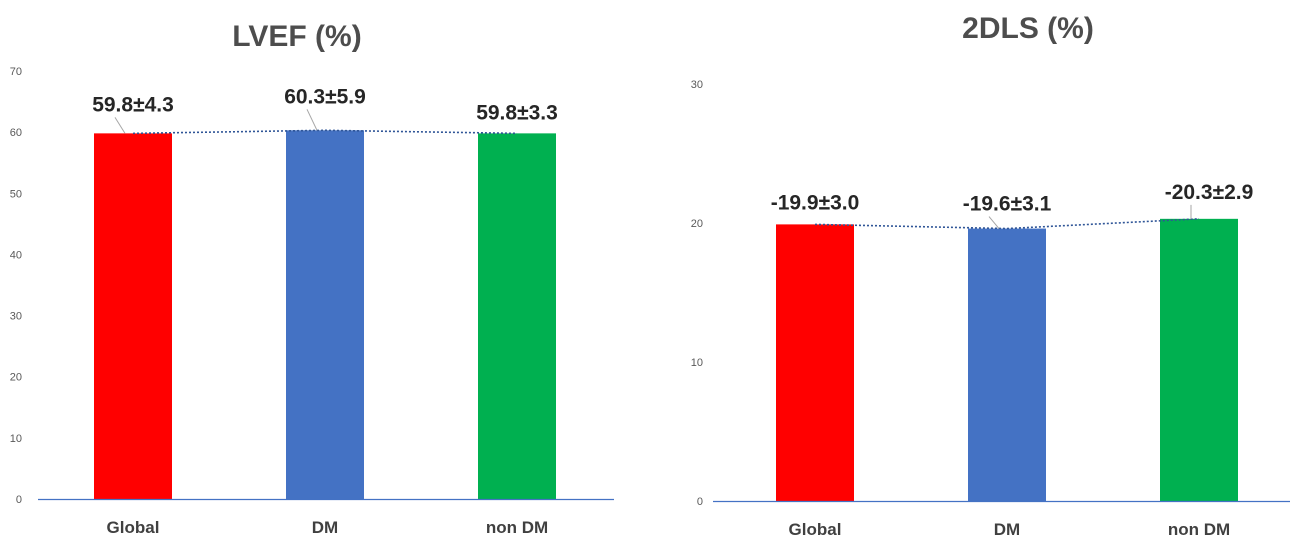 This screenshot has height=538, width=1290. I want to click on lvef-data-label: 60.3±5.9, so click(325, 96).